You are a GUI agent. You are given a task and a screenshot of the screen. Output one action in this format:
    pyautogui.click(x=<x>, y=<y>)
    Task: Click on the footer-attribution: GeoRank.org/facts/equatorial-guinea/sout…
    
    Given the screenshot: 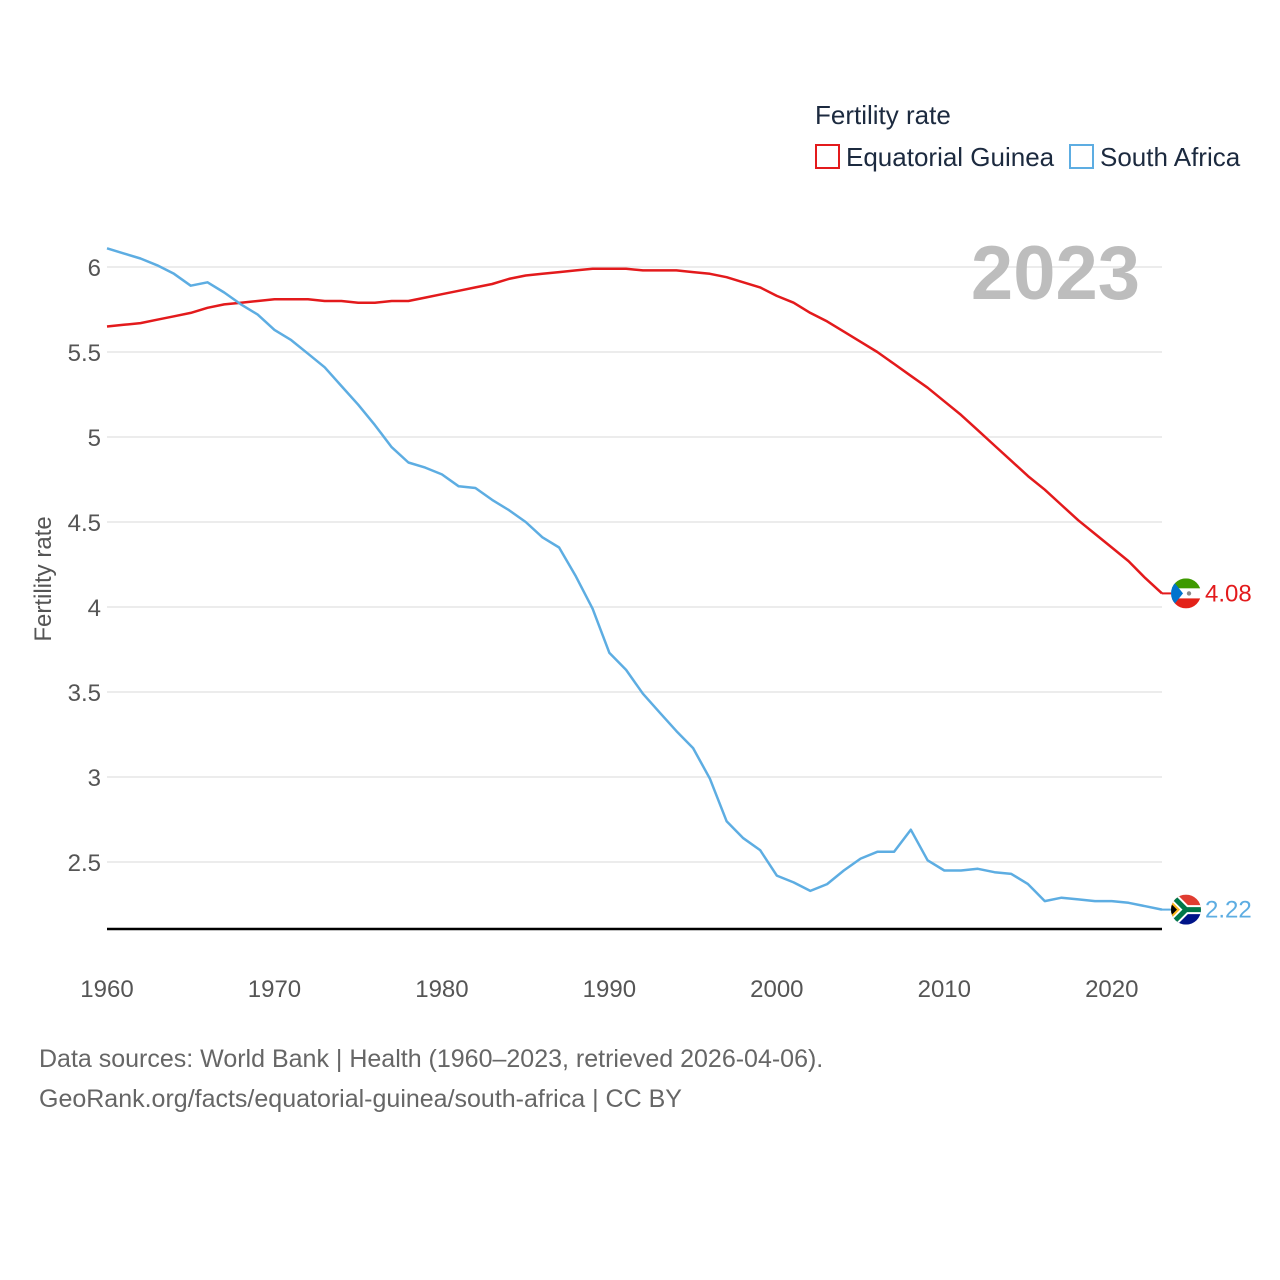 What is the action you would take?
    pyautogui.click(x=360, y=1099)
    